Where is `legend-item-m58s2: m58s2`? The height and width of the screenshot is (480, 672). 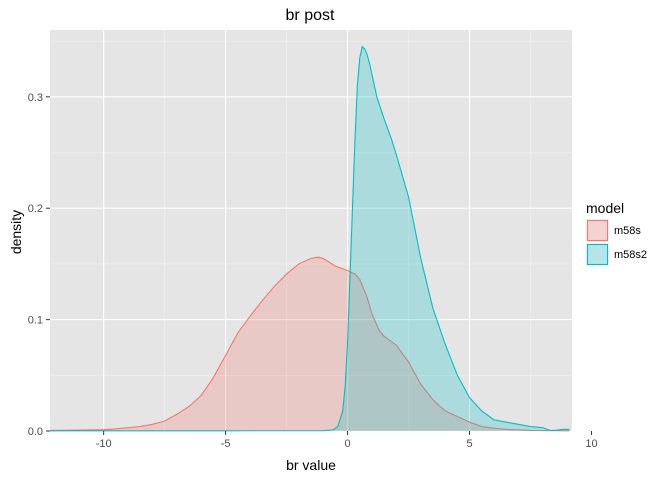
legend-item-m58s2: m58s2 is located at coordinates (616, 254).